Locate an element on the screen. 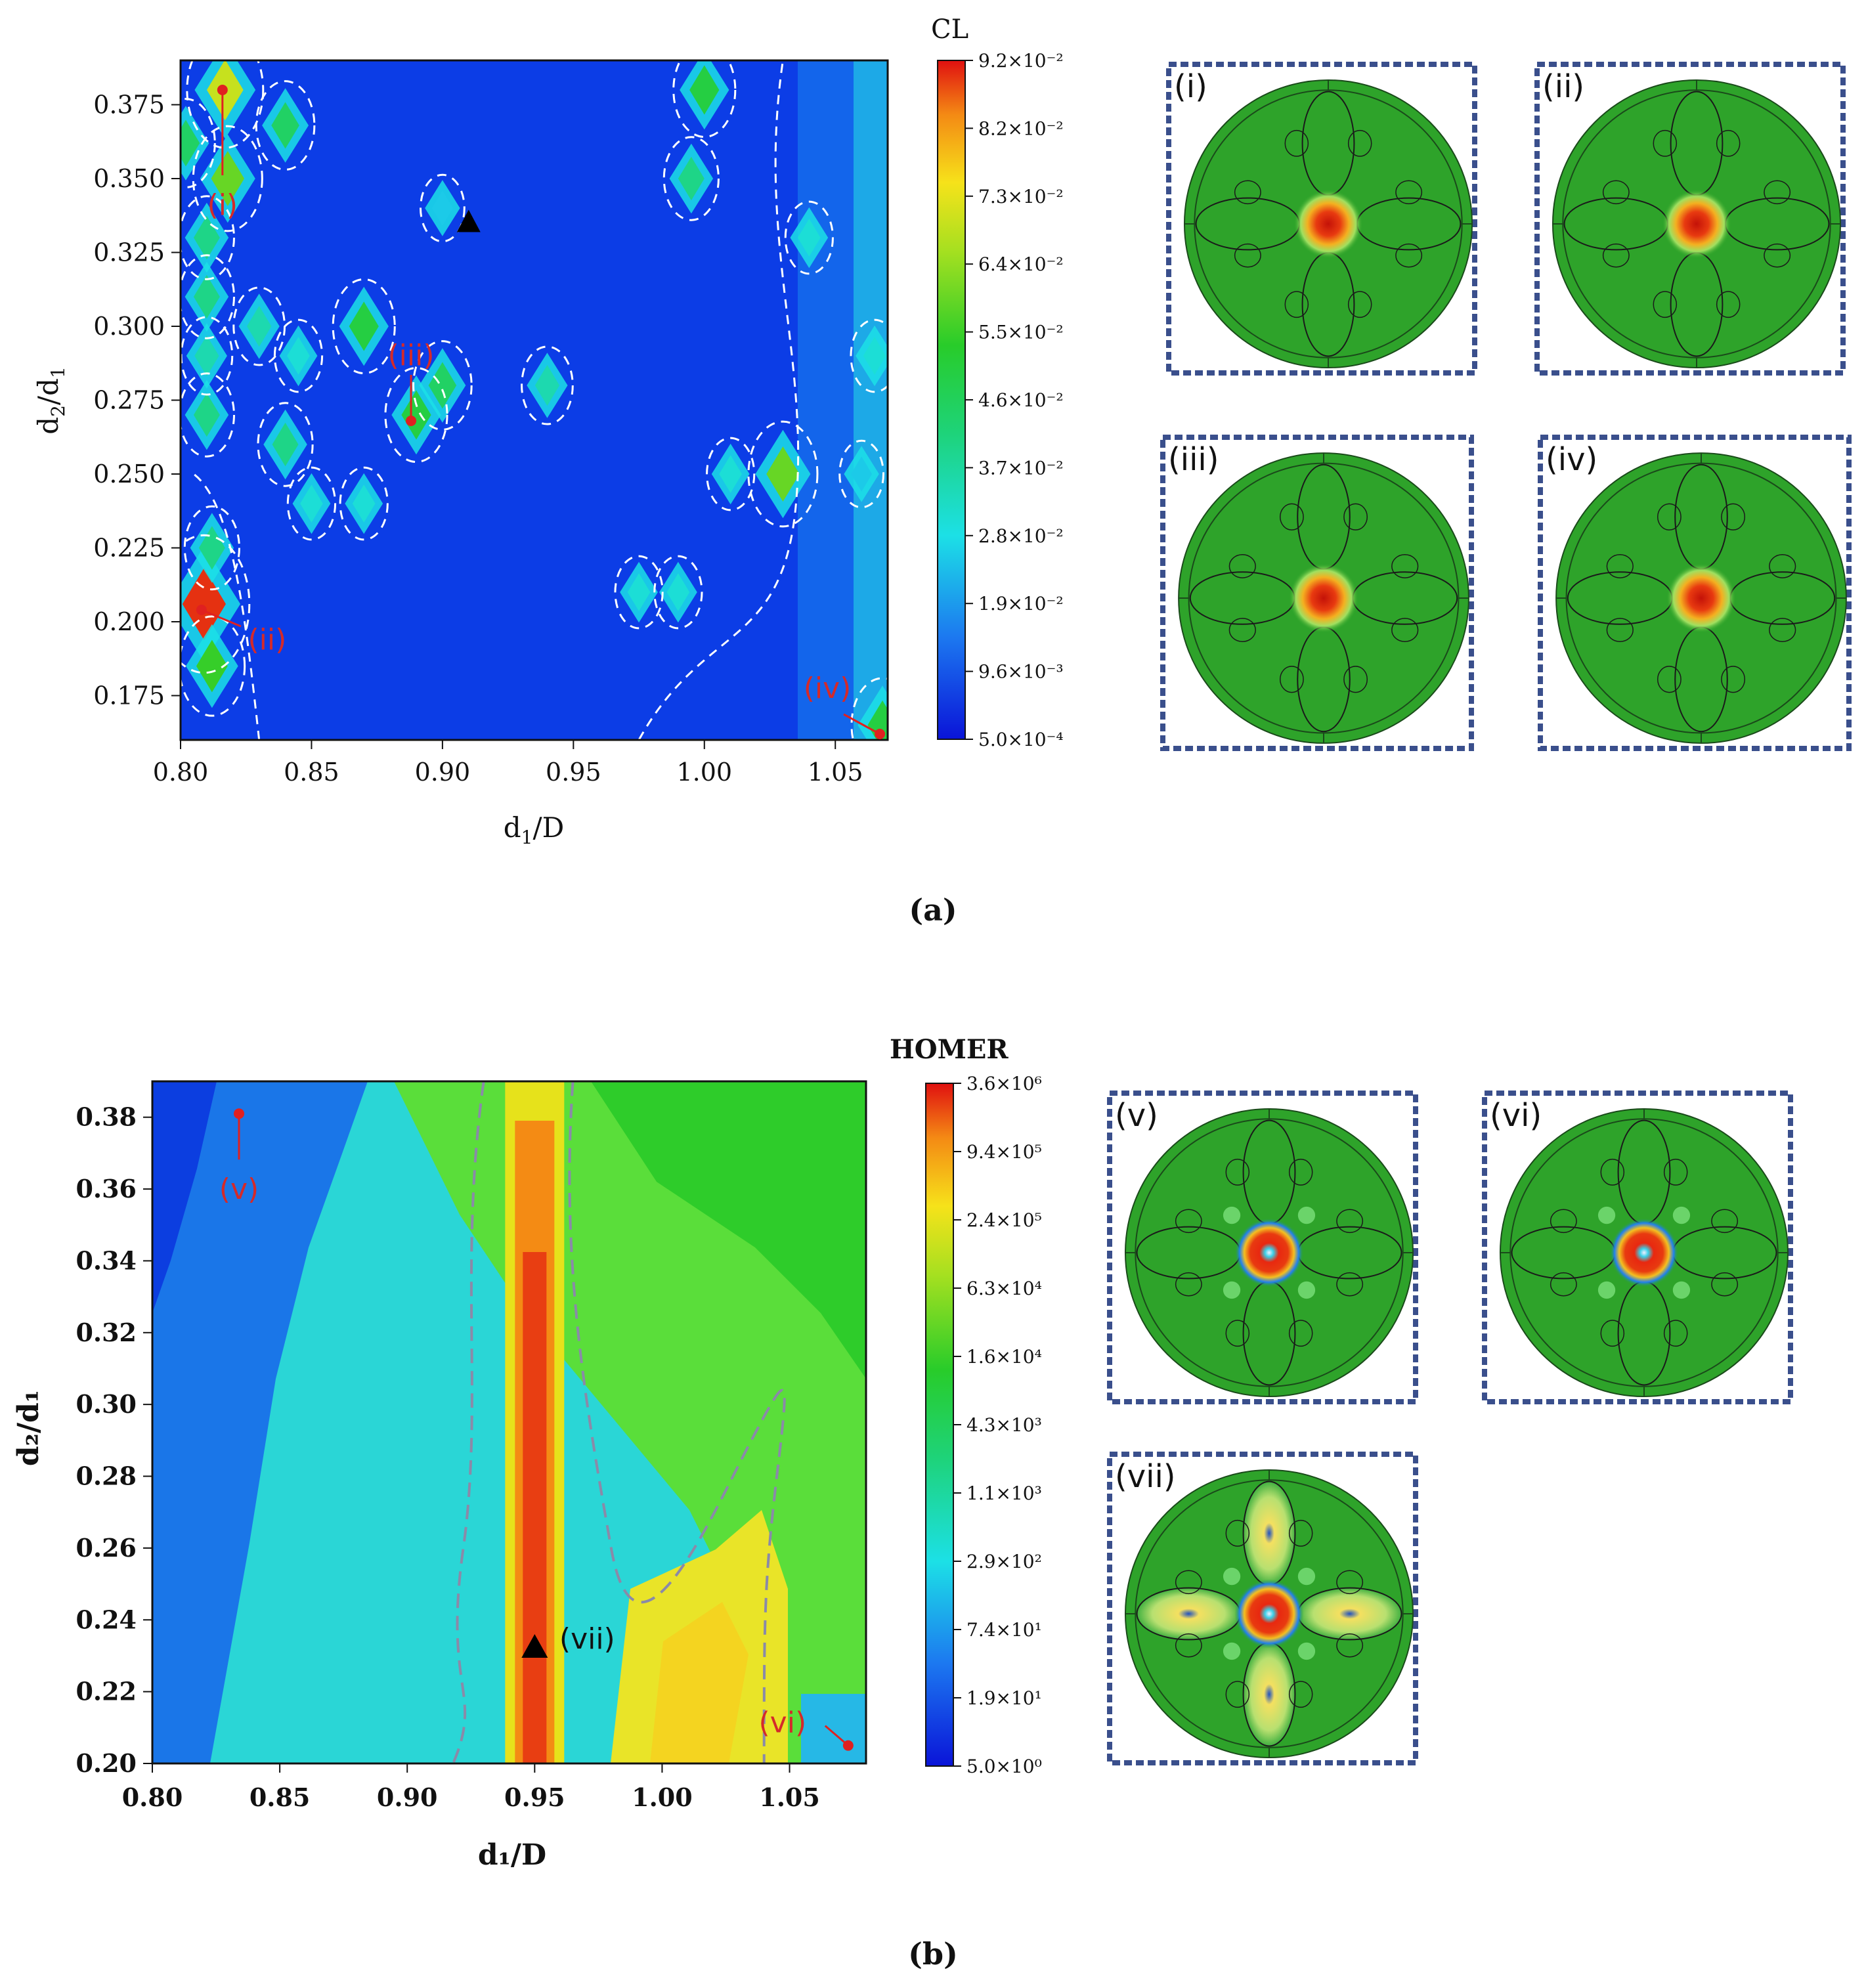  heatmap-a-hotspots is located at coordinates (534, 400).